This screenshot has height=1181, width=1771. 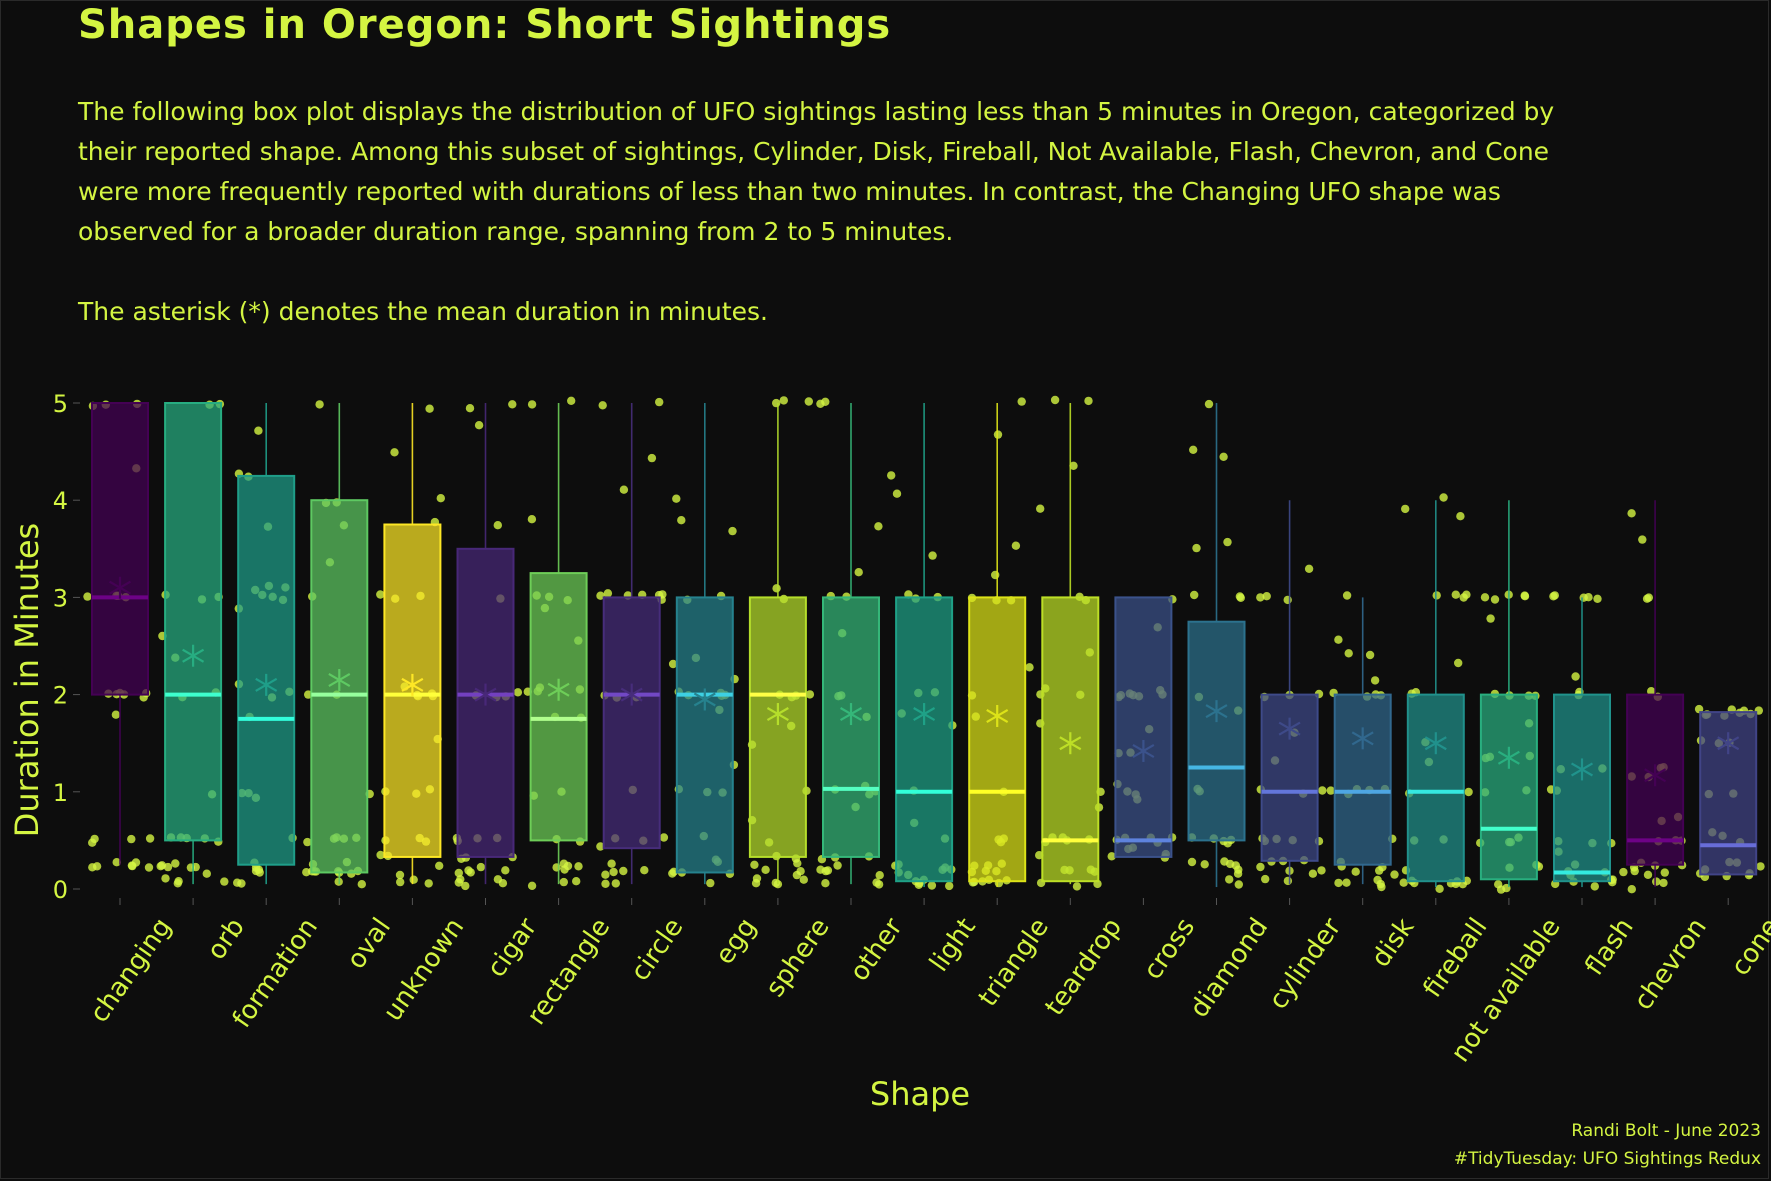 I want to click on box-chevron, so click(x=1655, y=779).